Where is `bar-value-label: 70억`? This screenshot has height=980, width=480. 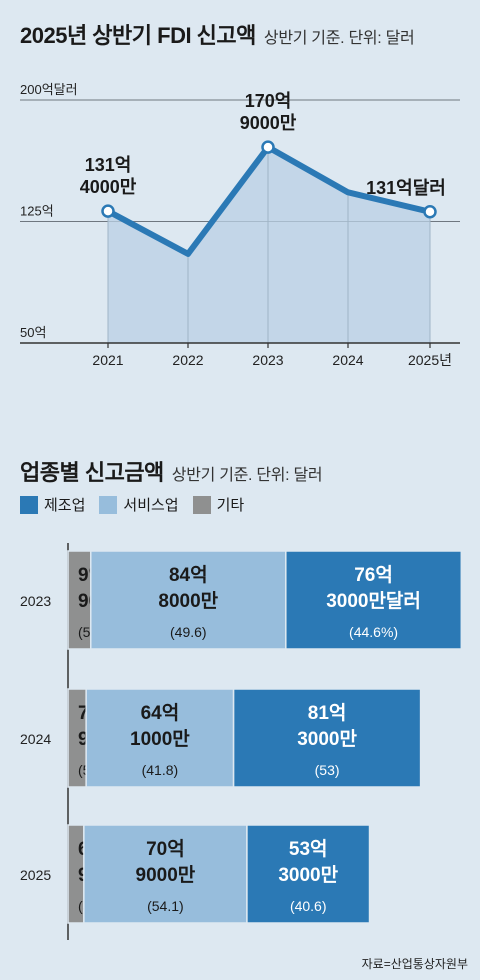
bar-value-label: 70억 is located at coordinates (165, 849).